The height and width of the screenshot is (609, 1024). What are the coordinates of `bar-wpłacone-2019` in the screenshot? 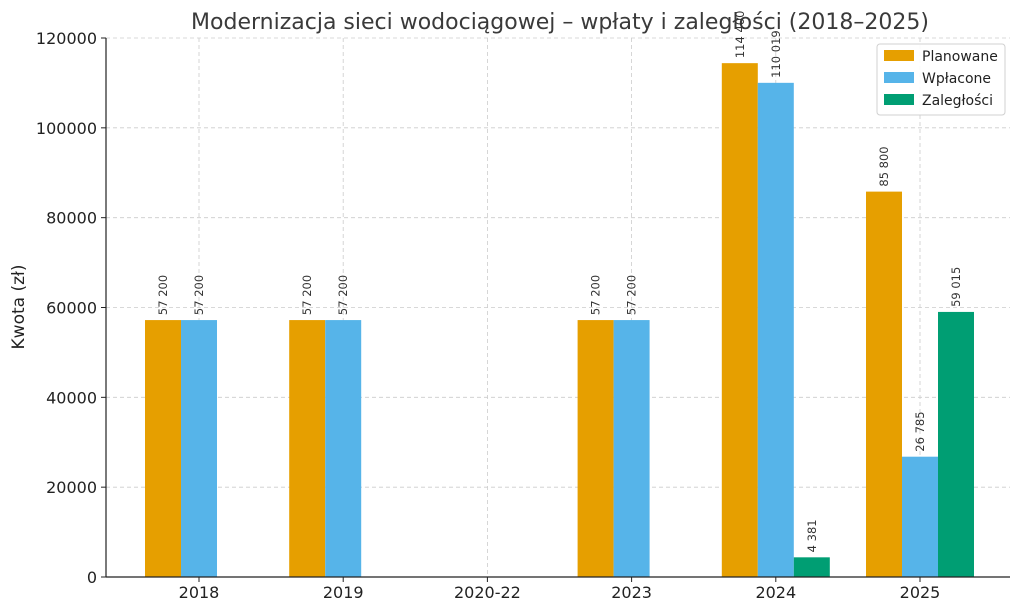 It's located at (343, 448).